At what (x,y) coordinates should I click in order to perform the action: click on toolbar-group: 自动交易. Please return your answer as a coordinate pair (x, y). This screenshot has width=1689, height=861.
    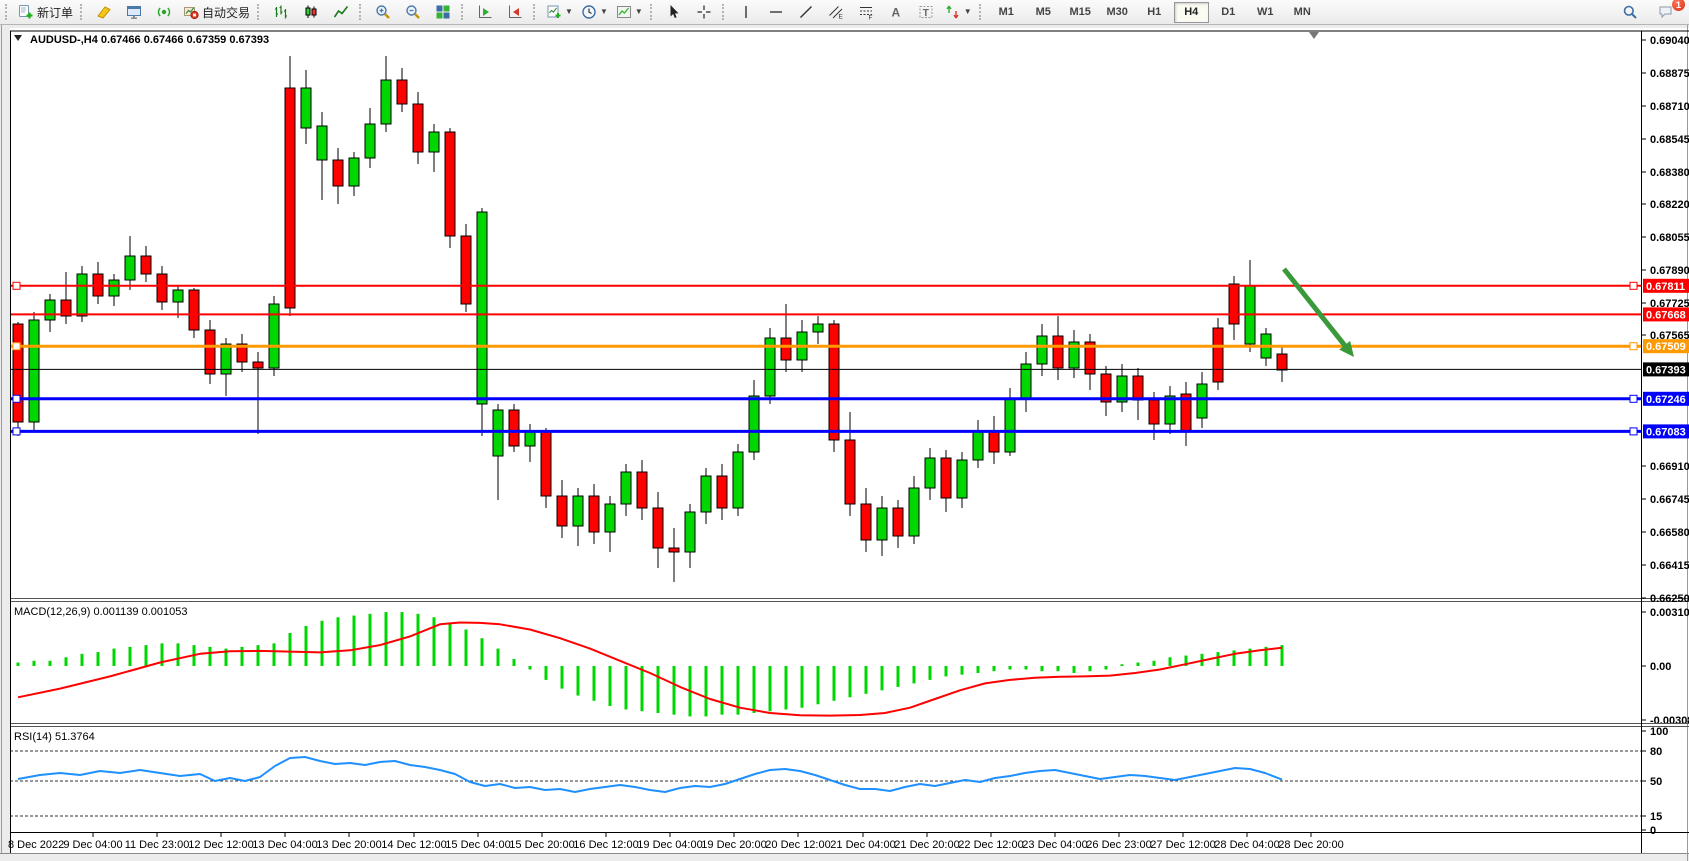
    Looking at the image, I should click on (165, 12).